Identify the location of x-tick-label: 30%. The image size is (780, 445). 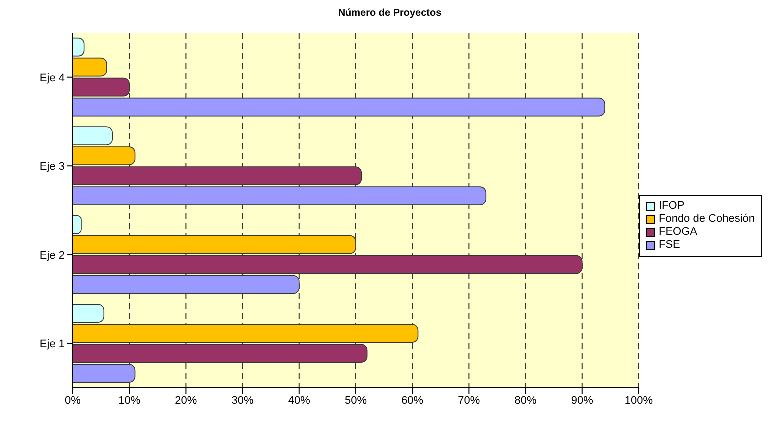
(243, 400).